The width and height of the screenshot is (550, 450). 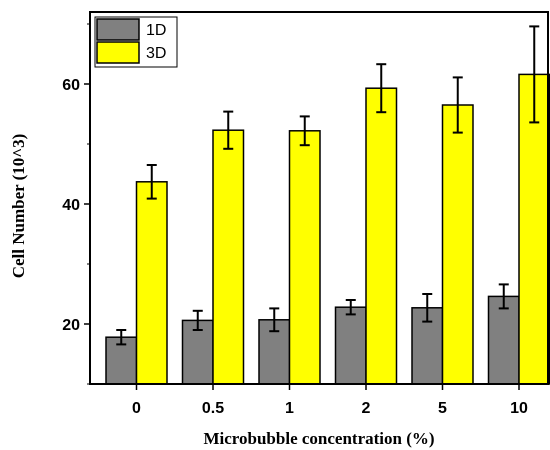 What do you see at coordinates (442, 408) in the screenshot?
I see `x-tick-label: 5` at bounding box center [442, 408].